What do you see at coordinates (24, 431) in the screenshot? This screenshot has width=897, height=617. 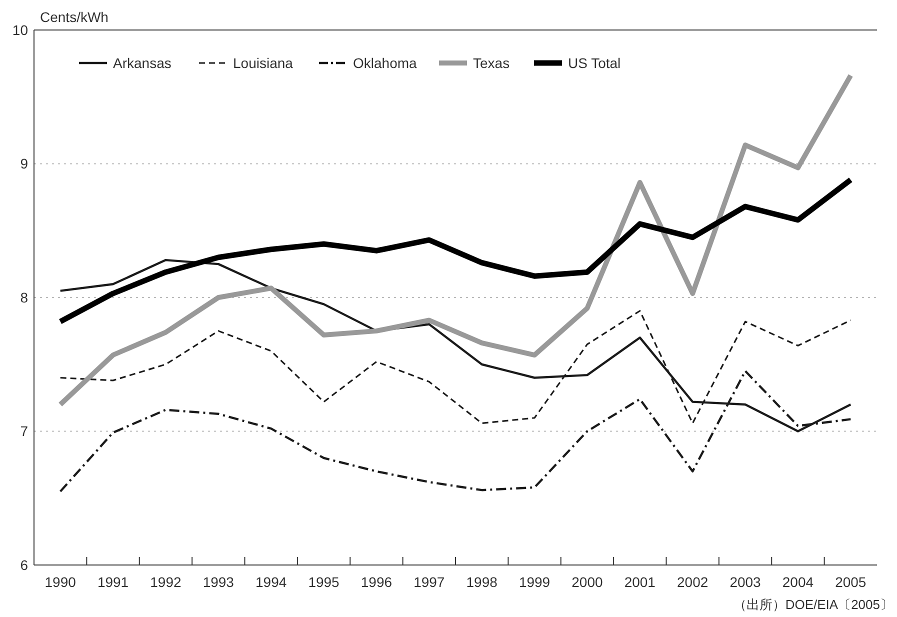 I see `y-tick-label: 7` at bounding box center [24, 431].